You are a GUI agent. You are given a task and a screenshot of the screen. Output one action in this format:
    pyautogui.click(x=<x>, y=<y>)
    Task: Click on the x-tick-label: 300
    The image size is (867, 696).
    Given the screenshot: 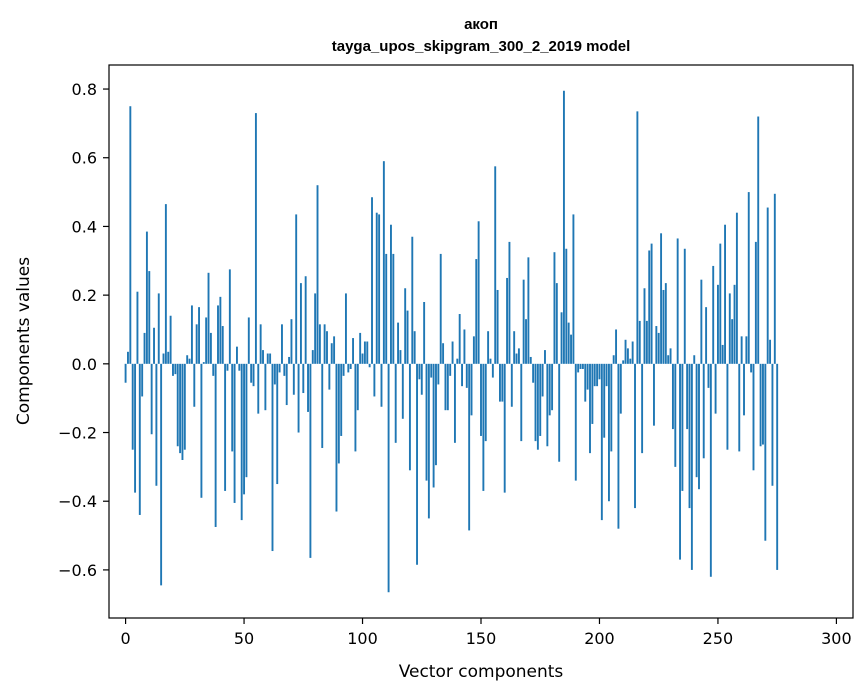 What is the action you would take?
    pyautogui.click(x=836, y=638)
    